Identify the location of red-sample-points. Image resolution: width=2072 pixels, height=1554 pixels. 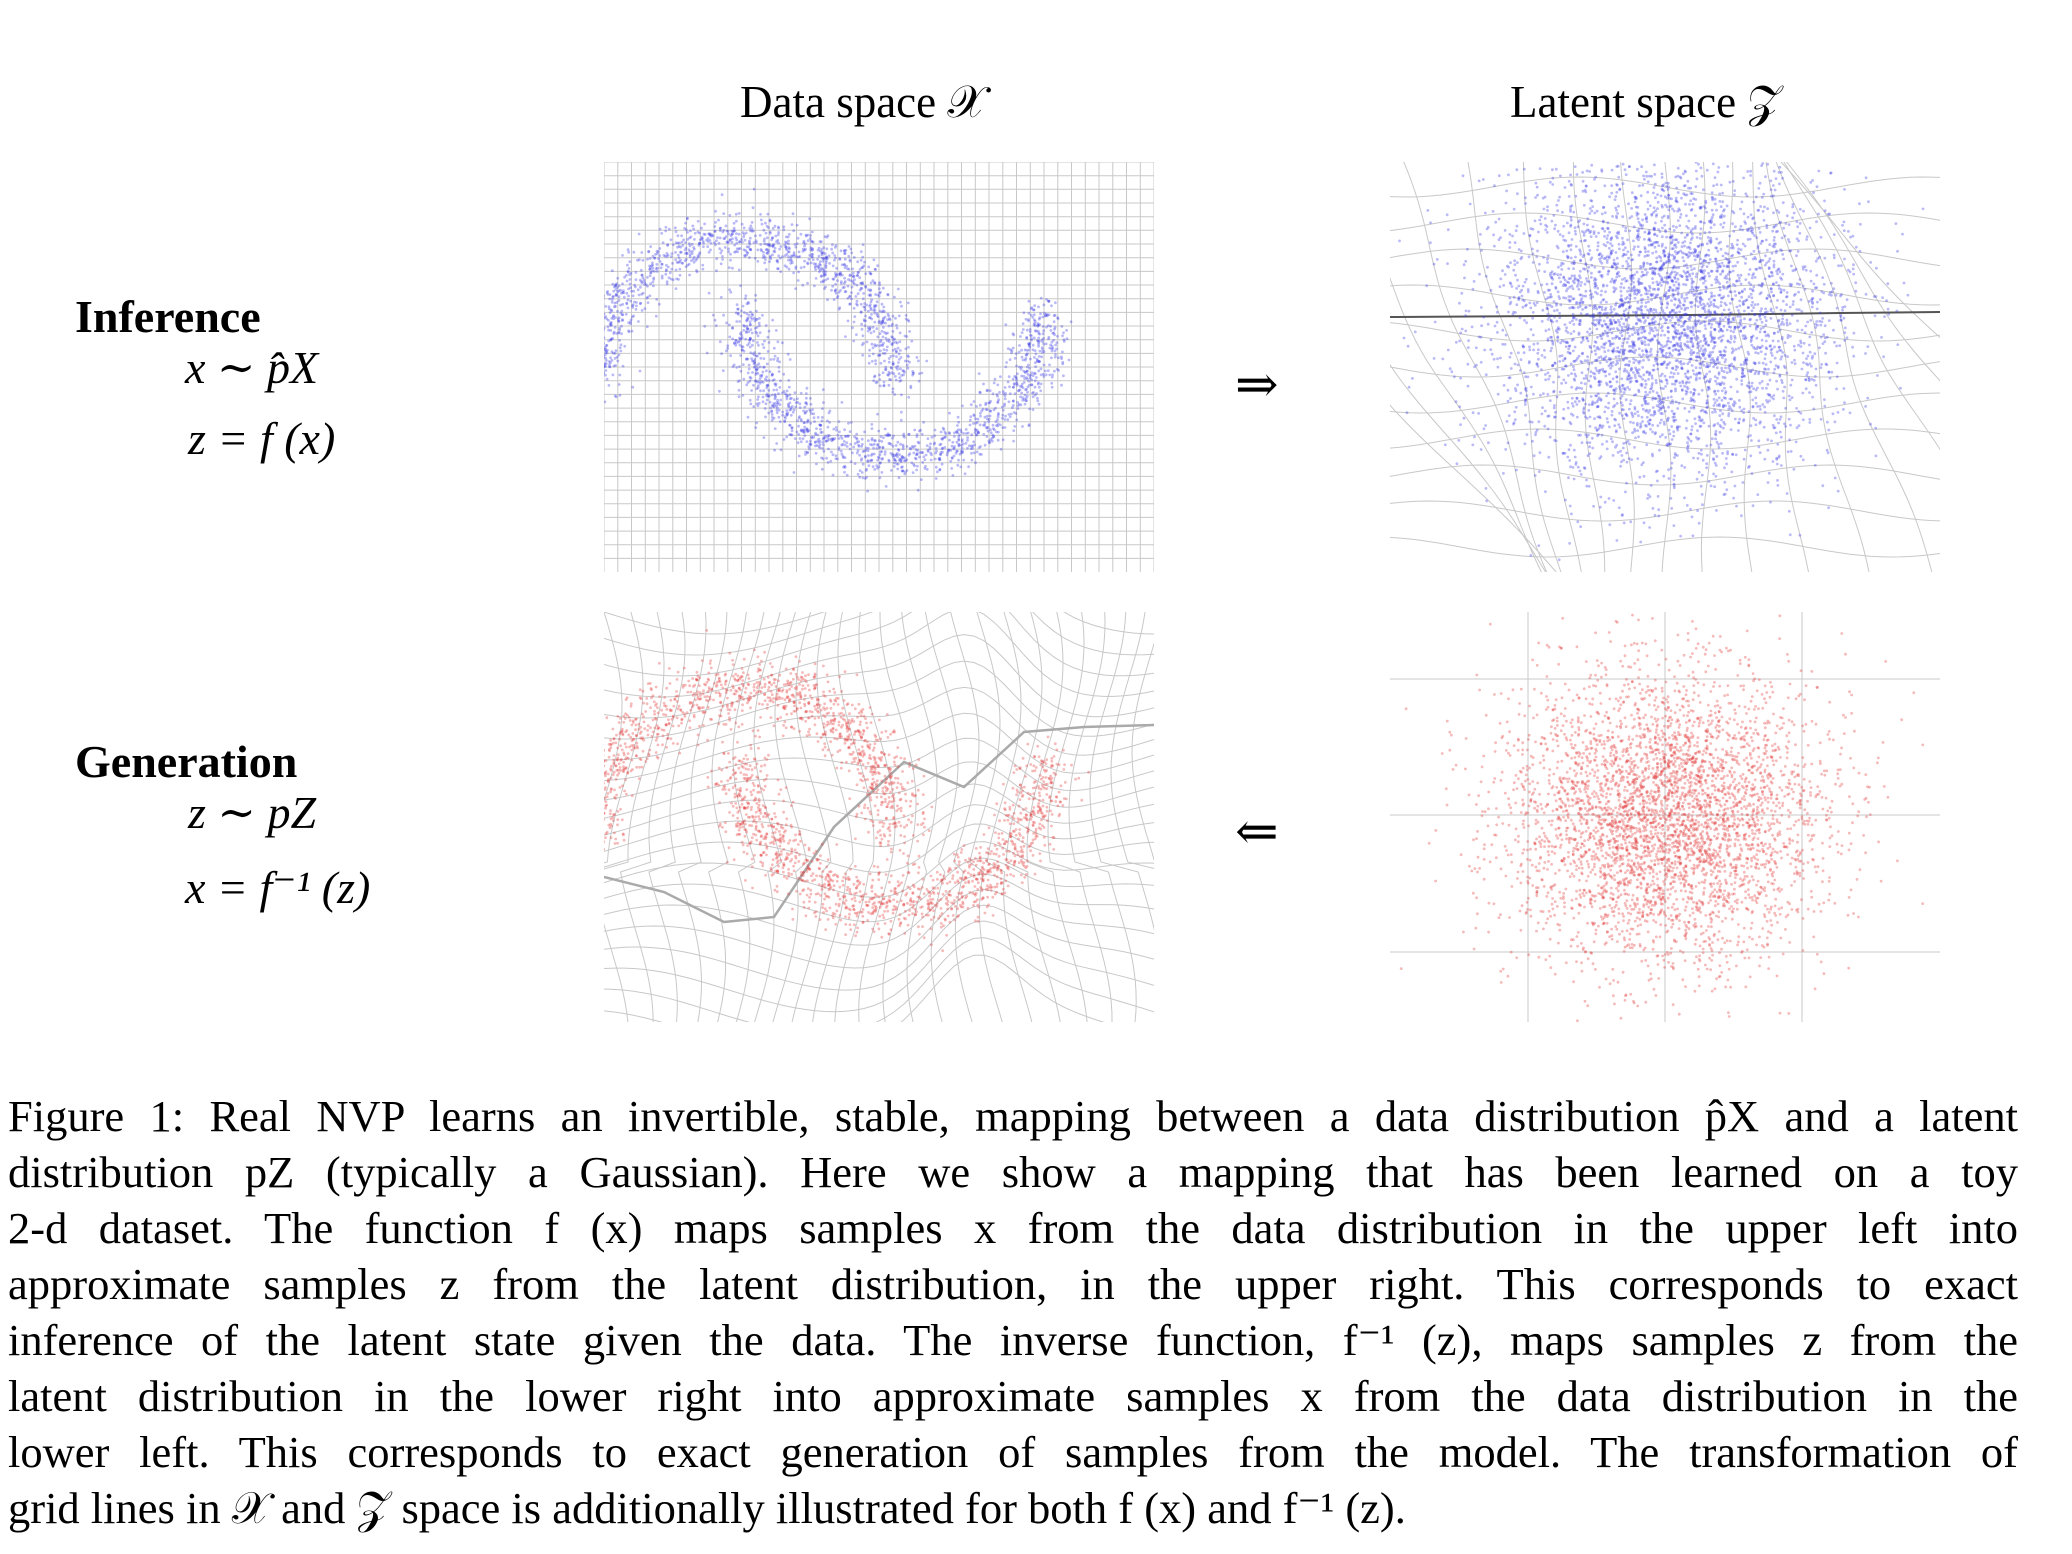
(847, 791).